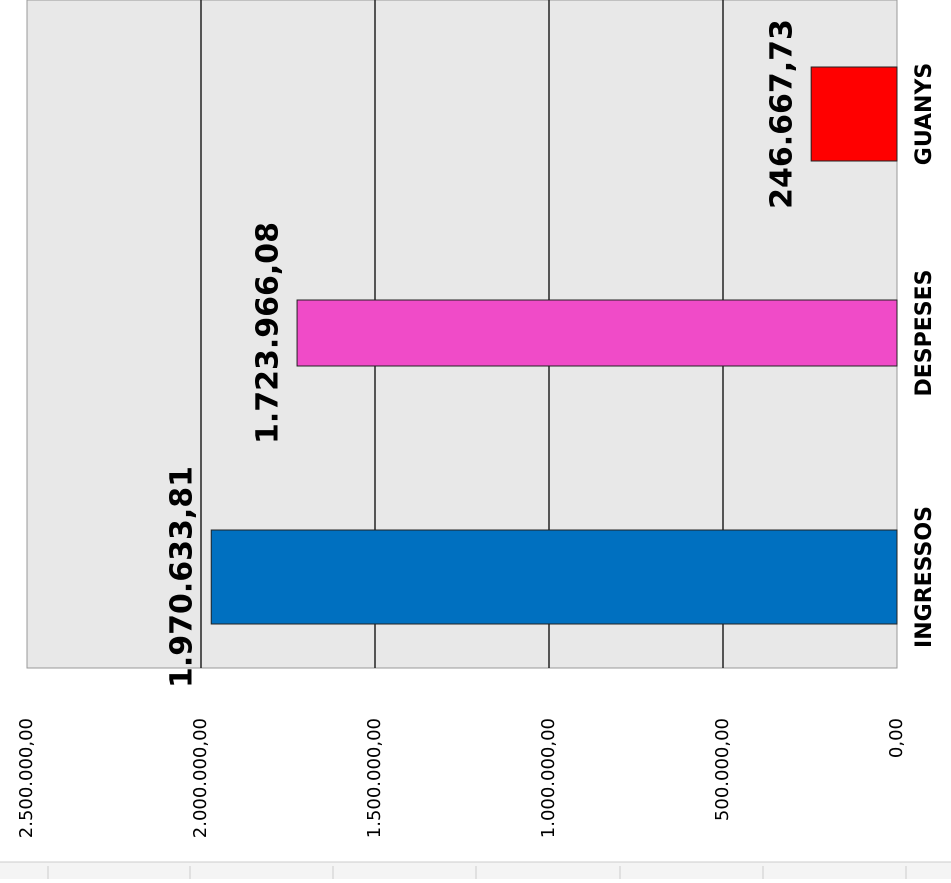 The image size is (951, 883). I want to click on y-tick-label: 0,00, so click(896, 738).